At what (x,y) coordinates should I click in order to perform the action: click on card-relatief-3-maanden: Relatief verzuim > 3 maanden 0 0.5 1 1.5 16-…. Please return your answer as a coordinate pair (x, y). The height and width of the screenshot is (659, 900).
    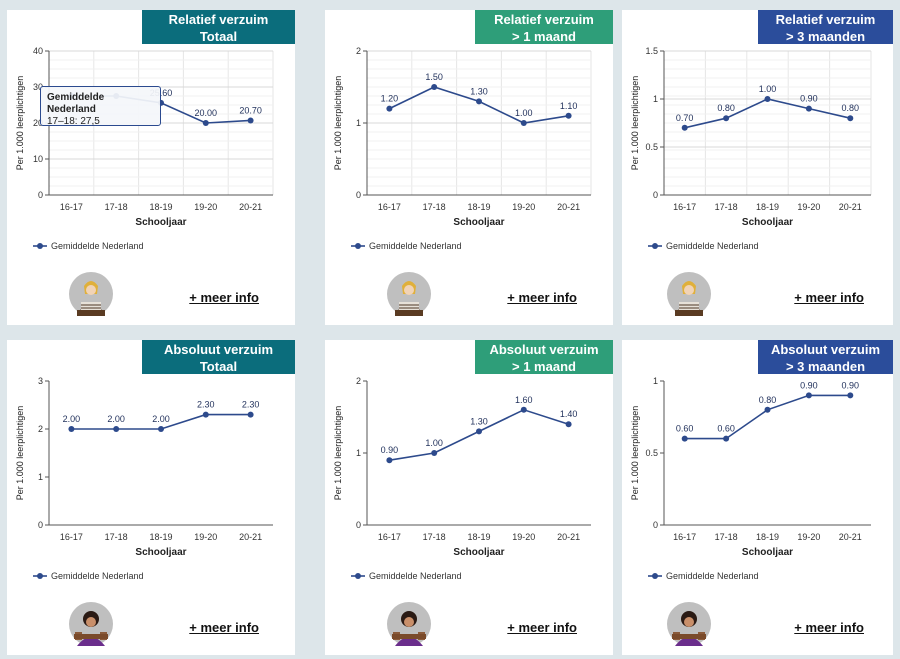
    Looking at the image, I should click on (757, 167).